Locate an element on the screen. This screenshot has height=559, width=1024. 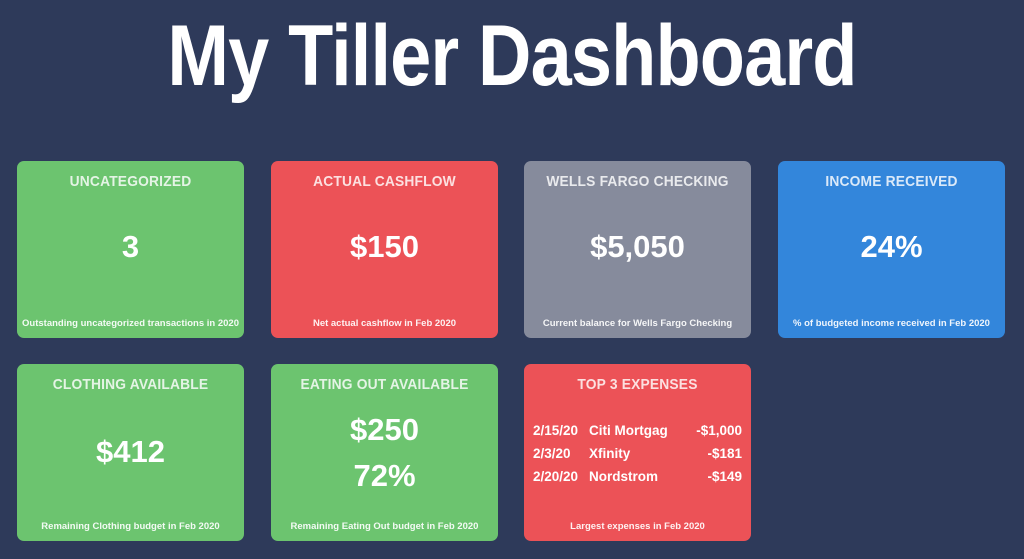
card-caption: Remaining Clothing budget in Feb 2020 is located at coordinates (130, 526).